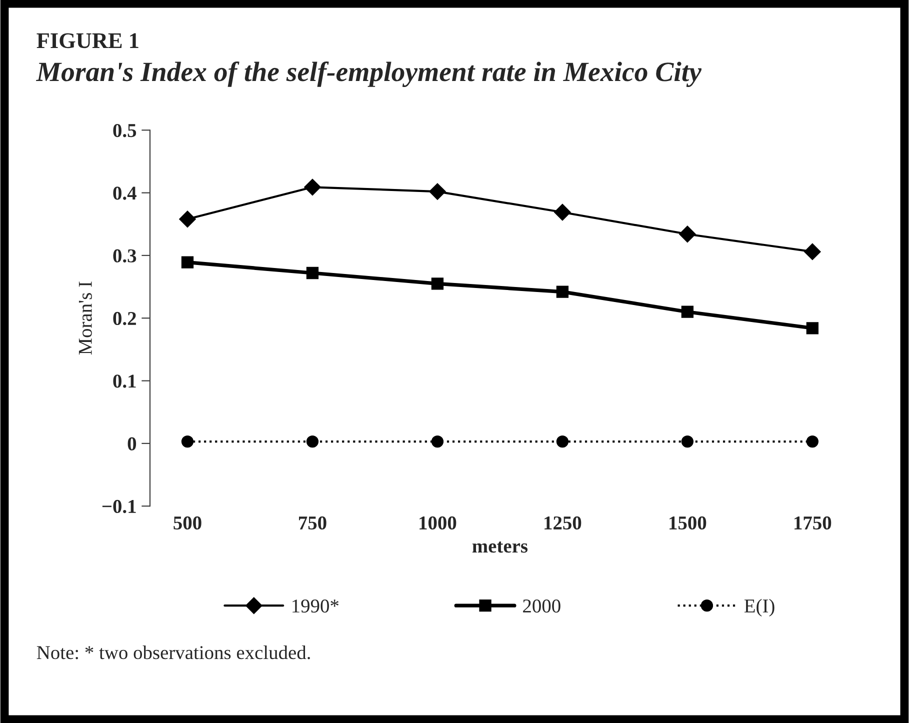 The image size is (909, 723). Describe the element at coordinates (438, 523) in the screenshot. I see `x-tick-label: 1000` at that location.